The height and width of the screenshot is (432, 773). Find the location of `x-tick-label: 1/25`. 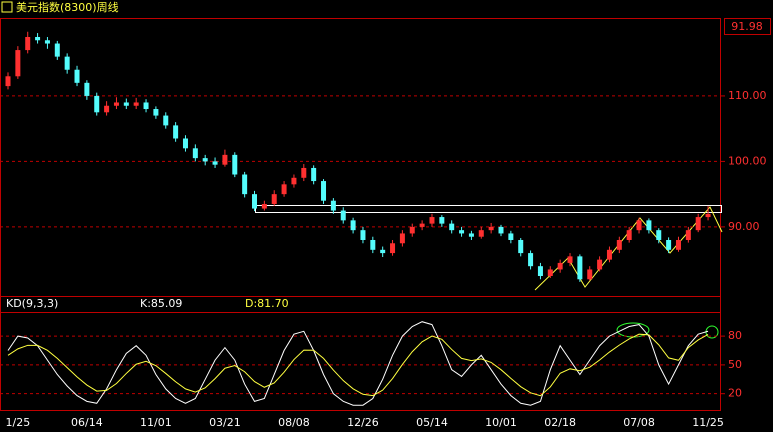

x-tick-label: 1/25 is located at coordinates (18, 422).